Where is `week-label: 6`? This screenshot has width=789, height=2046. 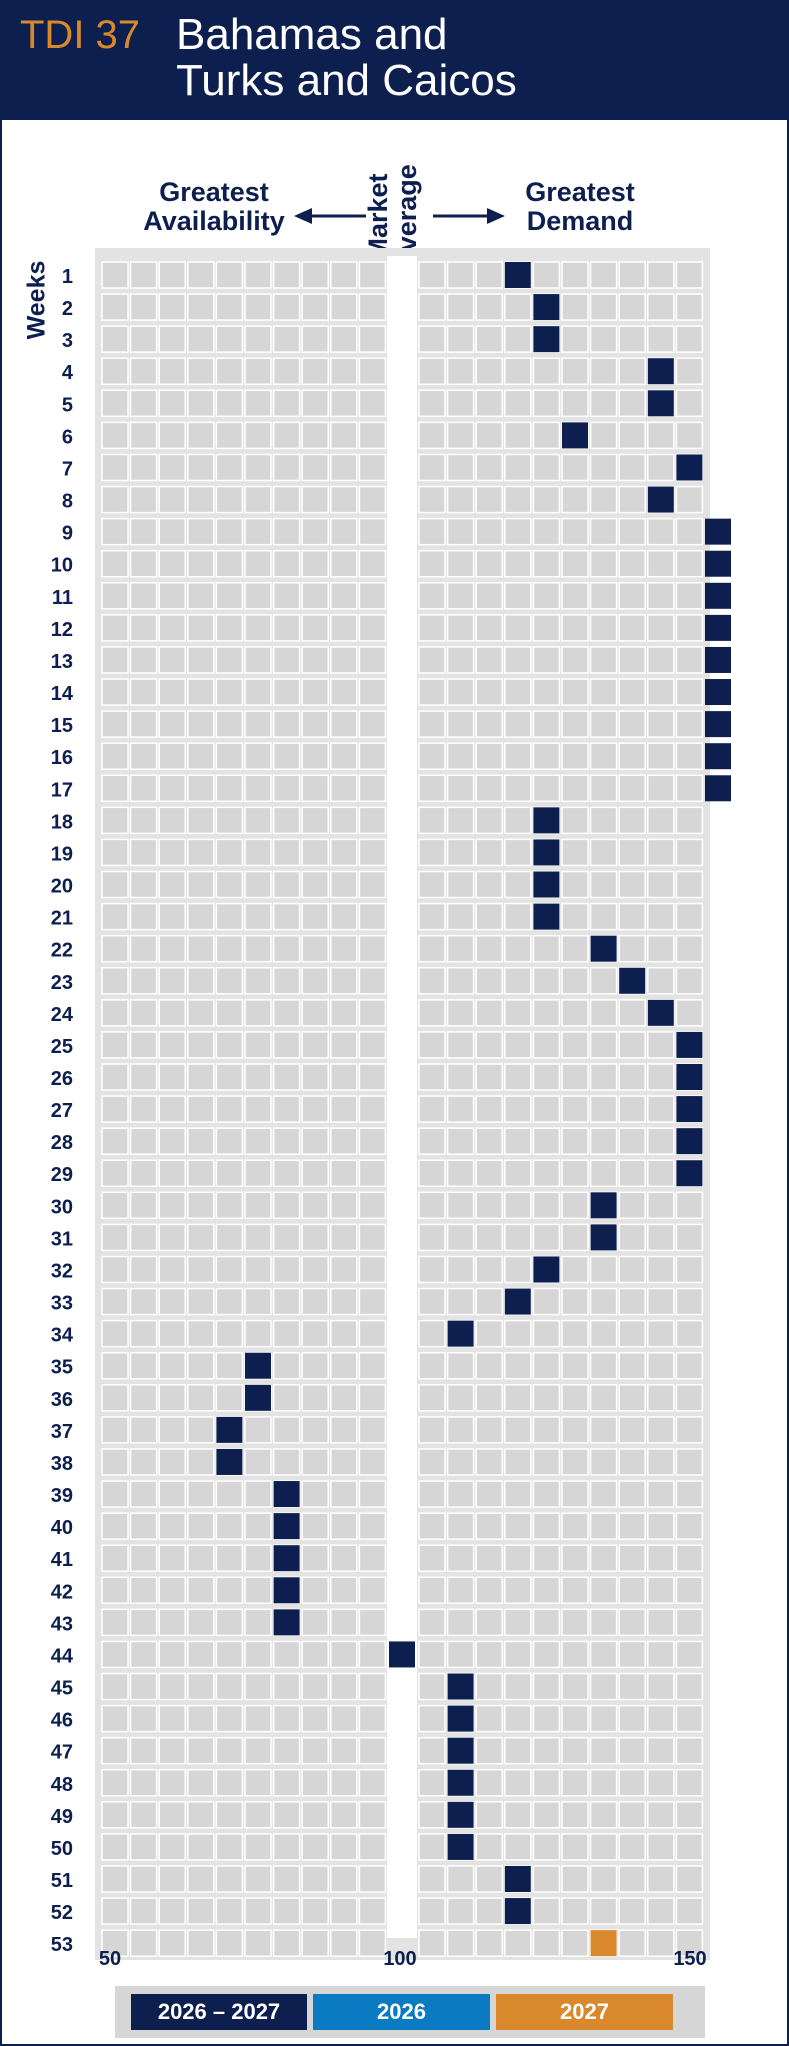 week-label: 6 is located at coordinates (67, 437).